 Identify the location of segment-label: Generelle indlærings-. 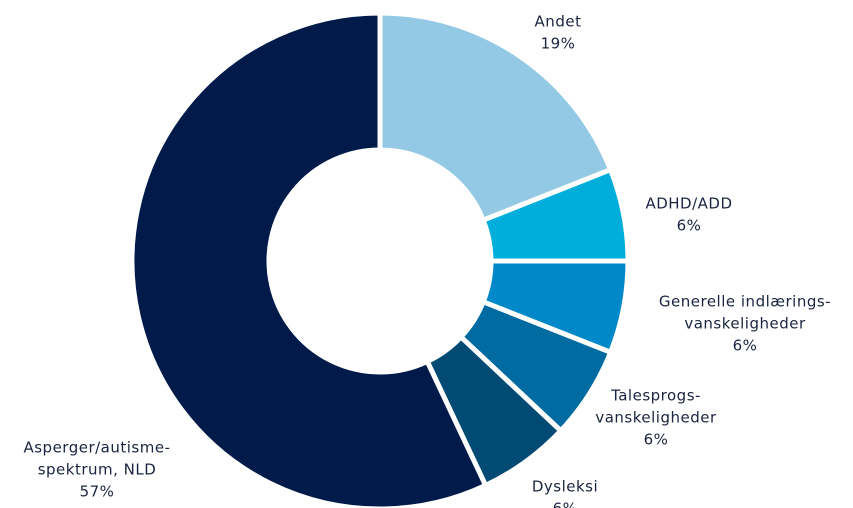
(745, 302).